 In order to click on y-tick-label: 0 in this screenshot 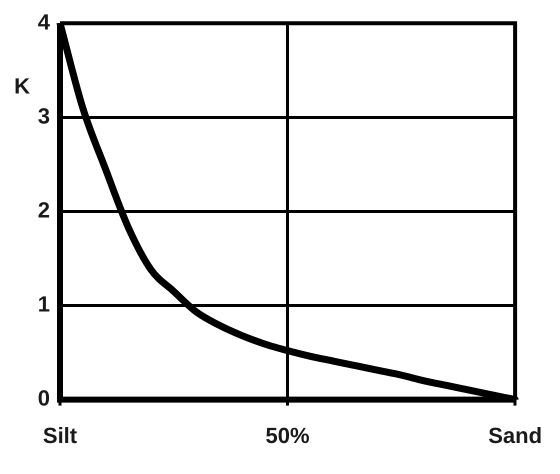, I will do `click(44, 398)`.